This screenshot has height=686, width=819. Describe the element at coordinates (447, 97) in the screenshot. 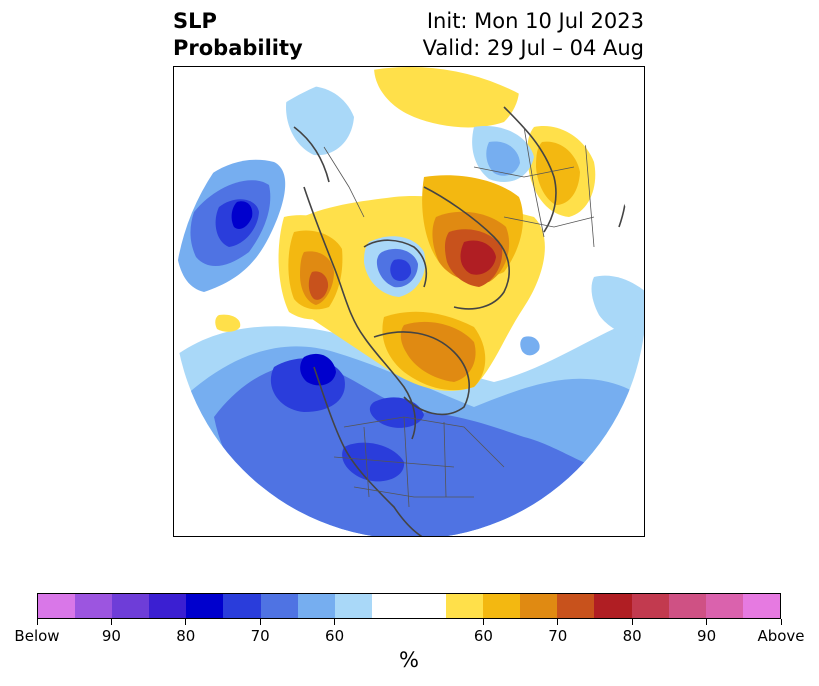

I see `above-normal-region-north-atlantic` at that location.